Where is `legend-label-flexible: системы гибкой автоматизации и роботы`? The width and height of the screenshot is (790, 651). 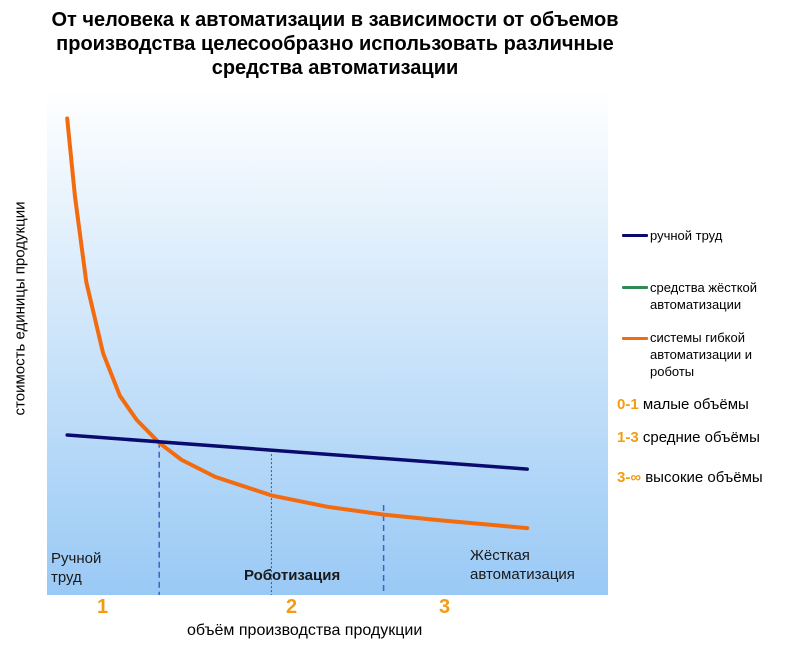 legend-label-flexible: системы гибкой автоматизации и роботы is located at coordinates (720, 354).